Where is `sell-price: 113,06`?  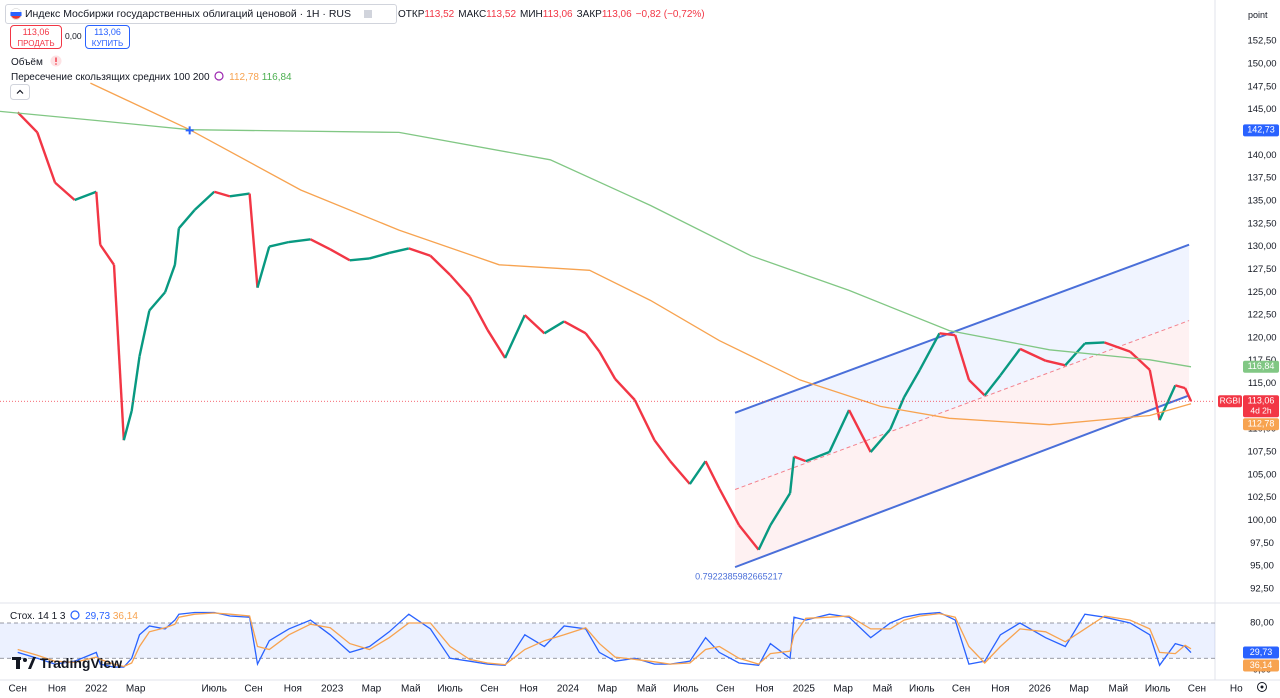
sell-price: 113,06 is located at coordinates (36, 32).